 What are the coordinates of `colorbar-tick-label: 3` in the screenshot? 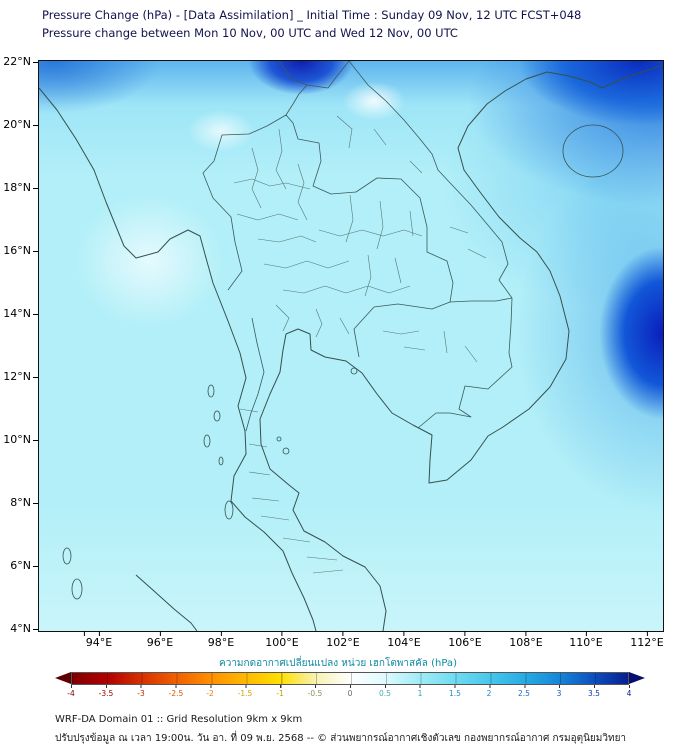 It's located at (559, 693).